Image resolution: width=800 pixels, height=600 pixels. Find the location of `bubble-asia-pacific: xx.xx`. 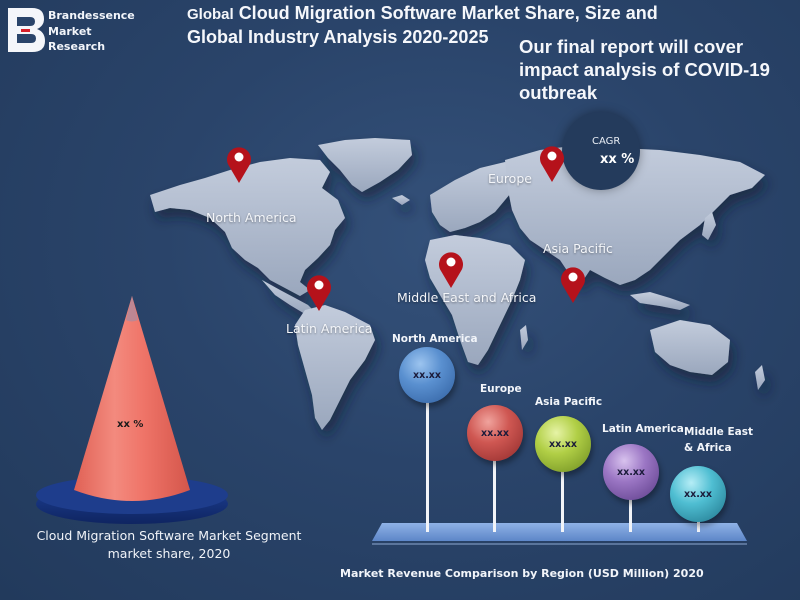

bubble-asia-pacific: xx.xx is located at coordinates (563, 444).